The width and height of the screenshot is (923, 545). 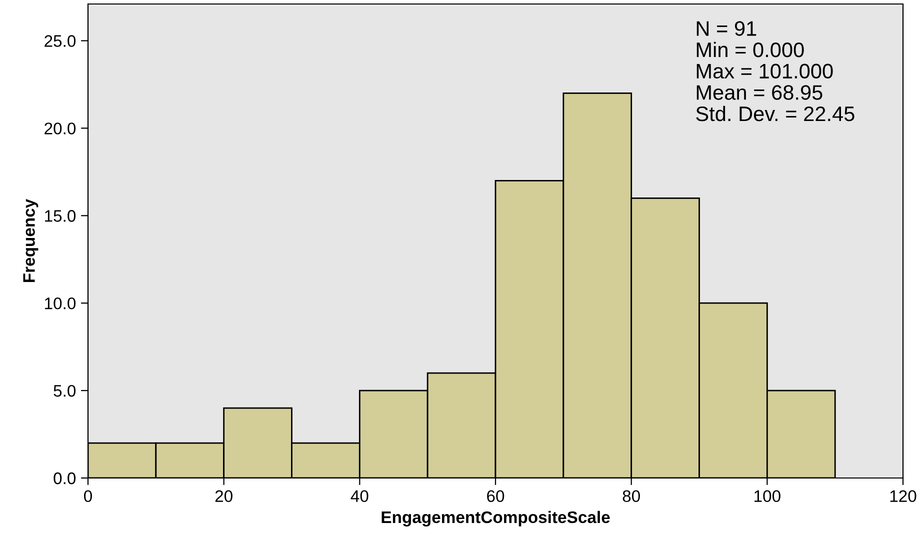 I want to click on x-tick-label: 0, so click(x=88, y=496).